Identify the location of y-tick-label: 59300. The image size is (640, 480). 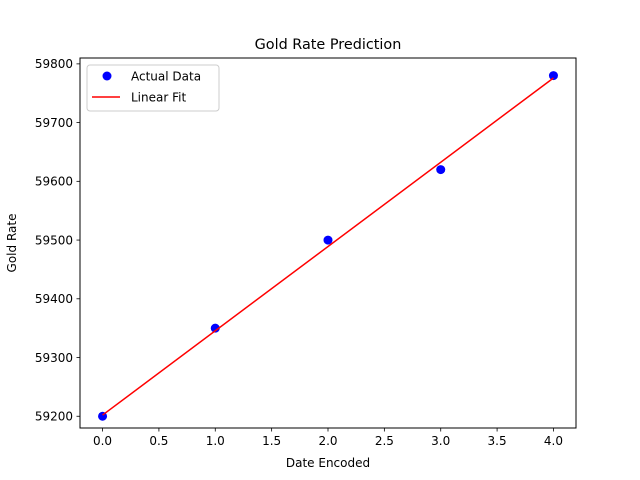
(54, 358).